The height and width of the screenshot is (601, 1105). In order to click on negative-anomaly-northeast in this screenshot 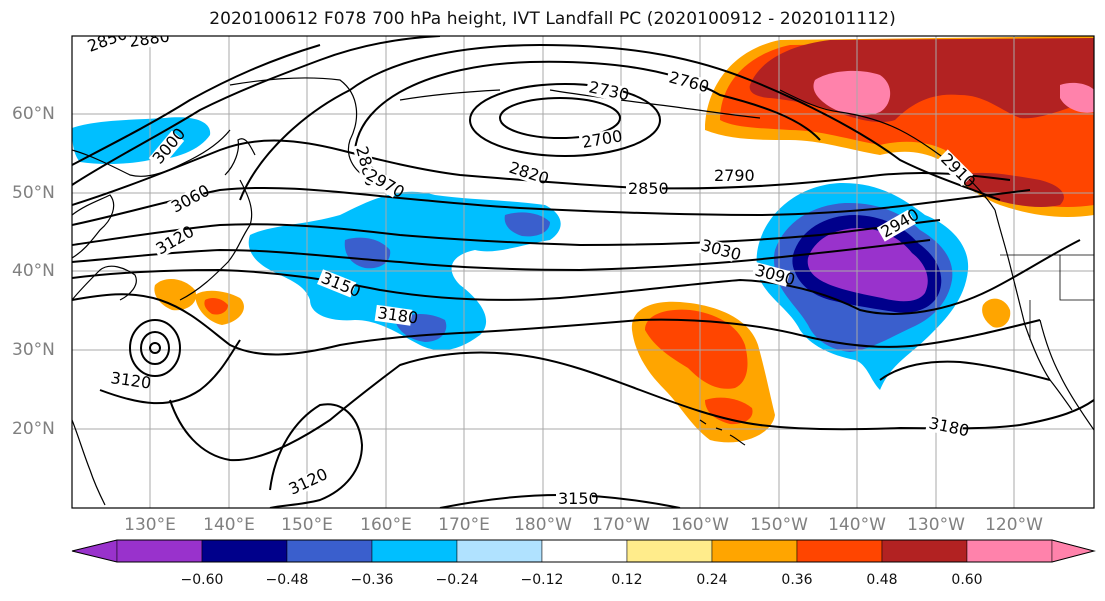, I will do `click(862, 286)`.